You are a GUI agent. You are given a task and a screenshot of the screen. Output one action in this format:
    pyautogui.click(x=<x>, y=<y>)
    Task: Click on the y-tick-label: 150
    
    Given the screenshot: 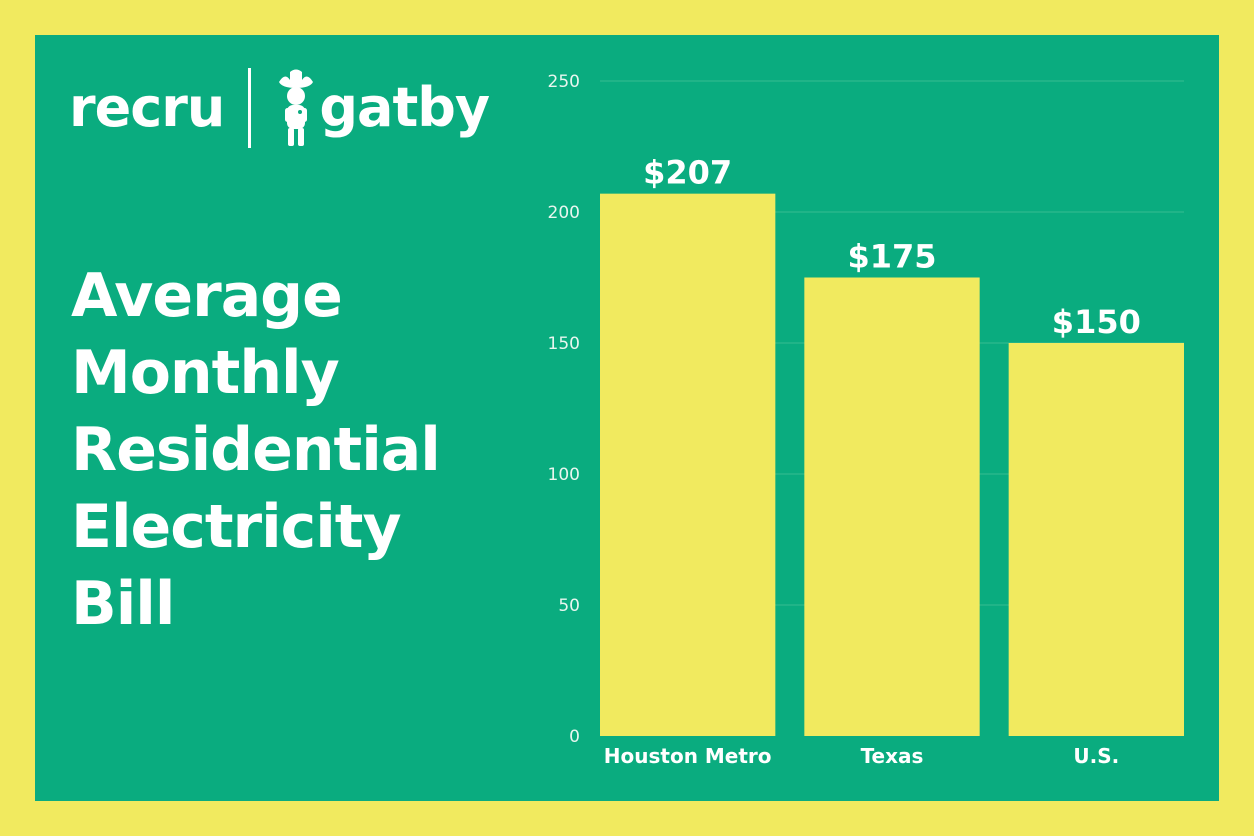 What is the action you would take?
    pyautogui.click(x=564, y=344)
    